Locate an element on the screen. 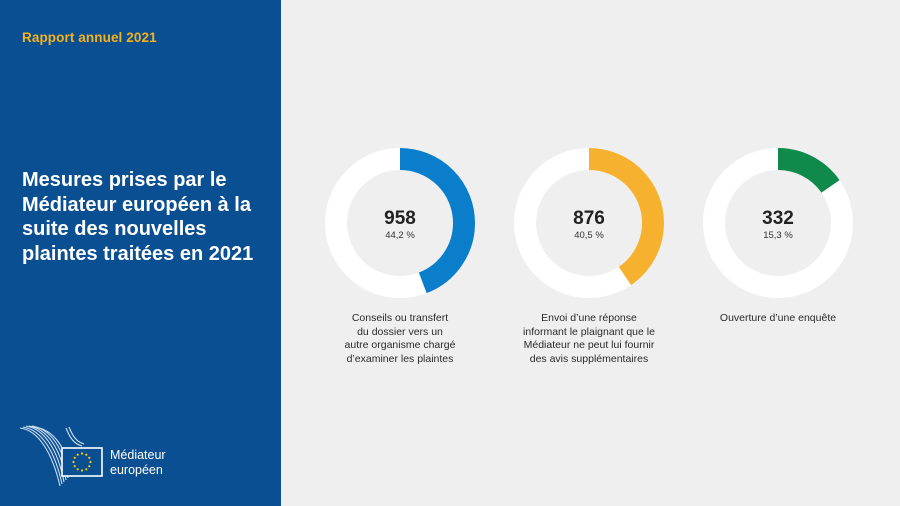 This screenshot has height=506, width=900. donut-value: 876 is located at coordinates (589, 218).